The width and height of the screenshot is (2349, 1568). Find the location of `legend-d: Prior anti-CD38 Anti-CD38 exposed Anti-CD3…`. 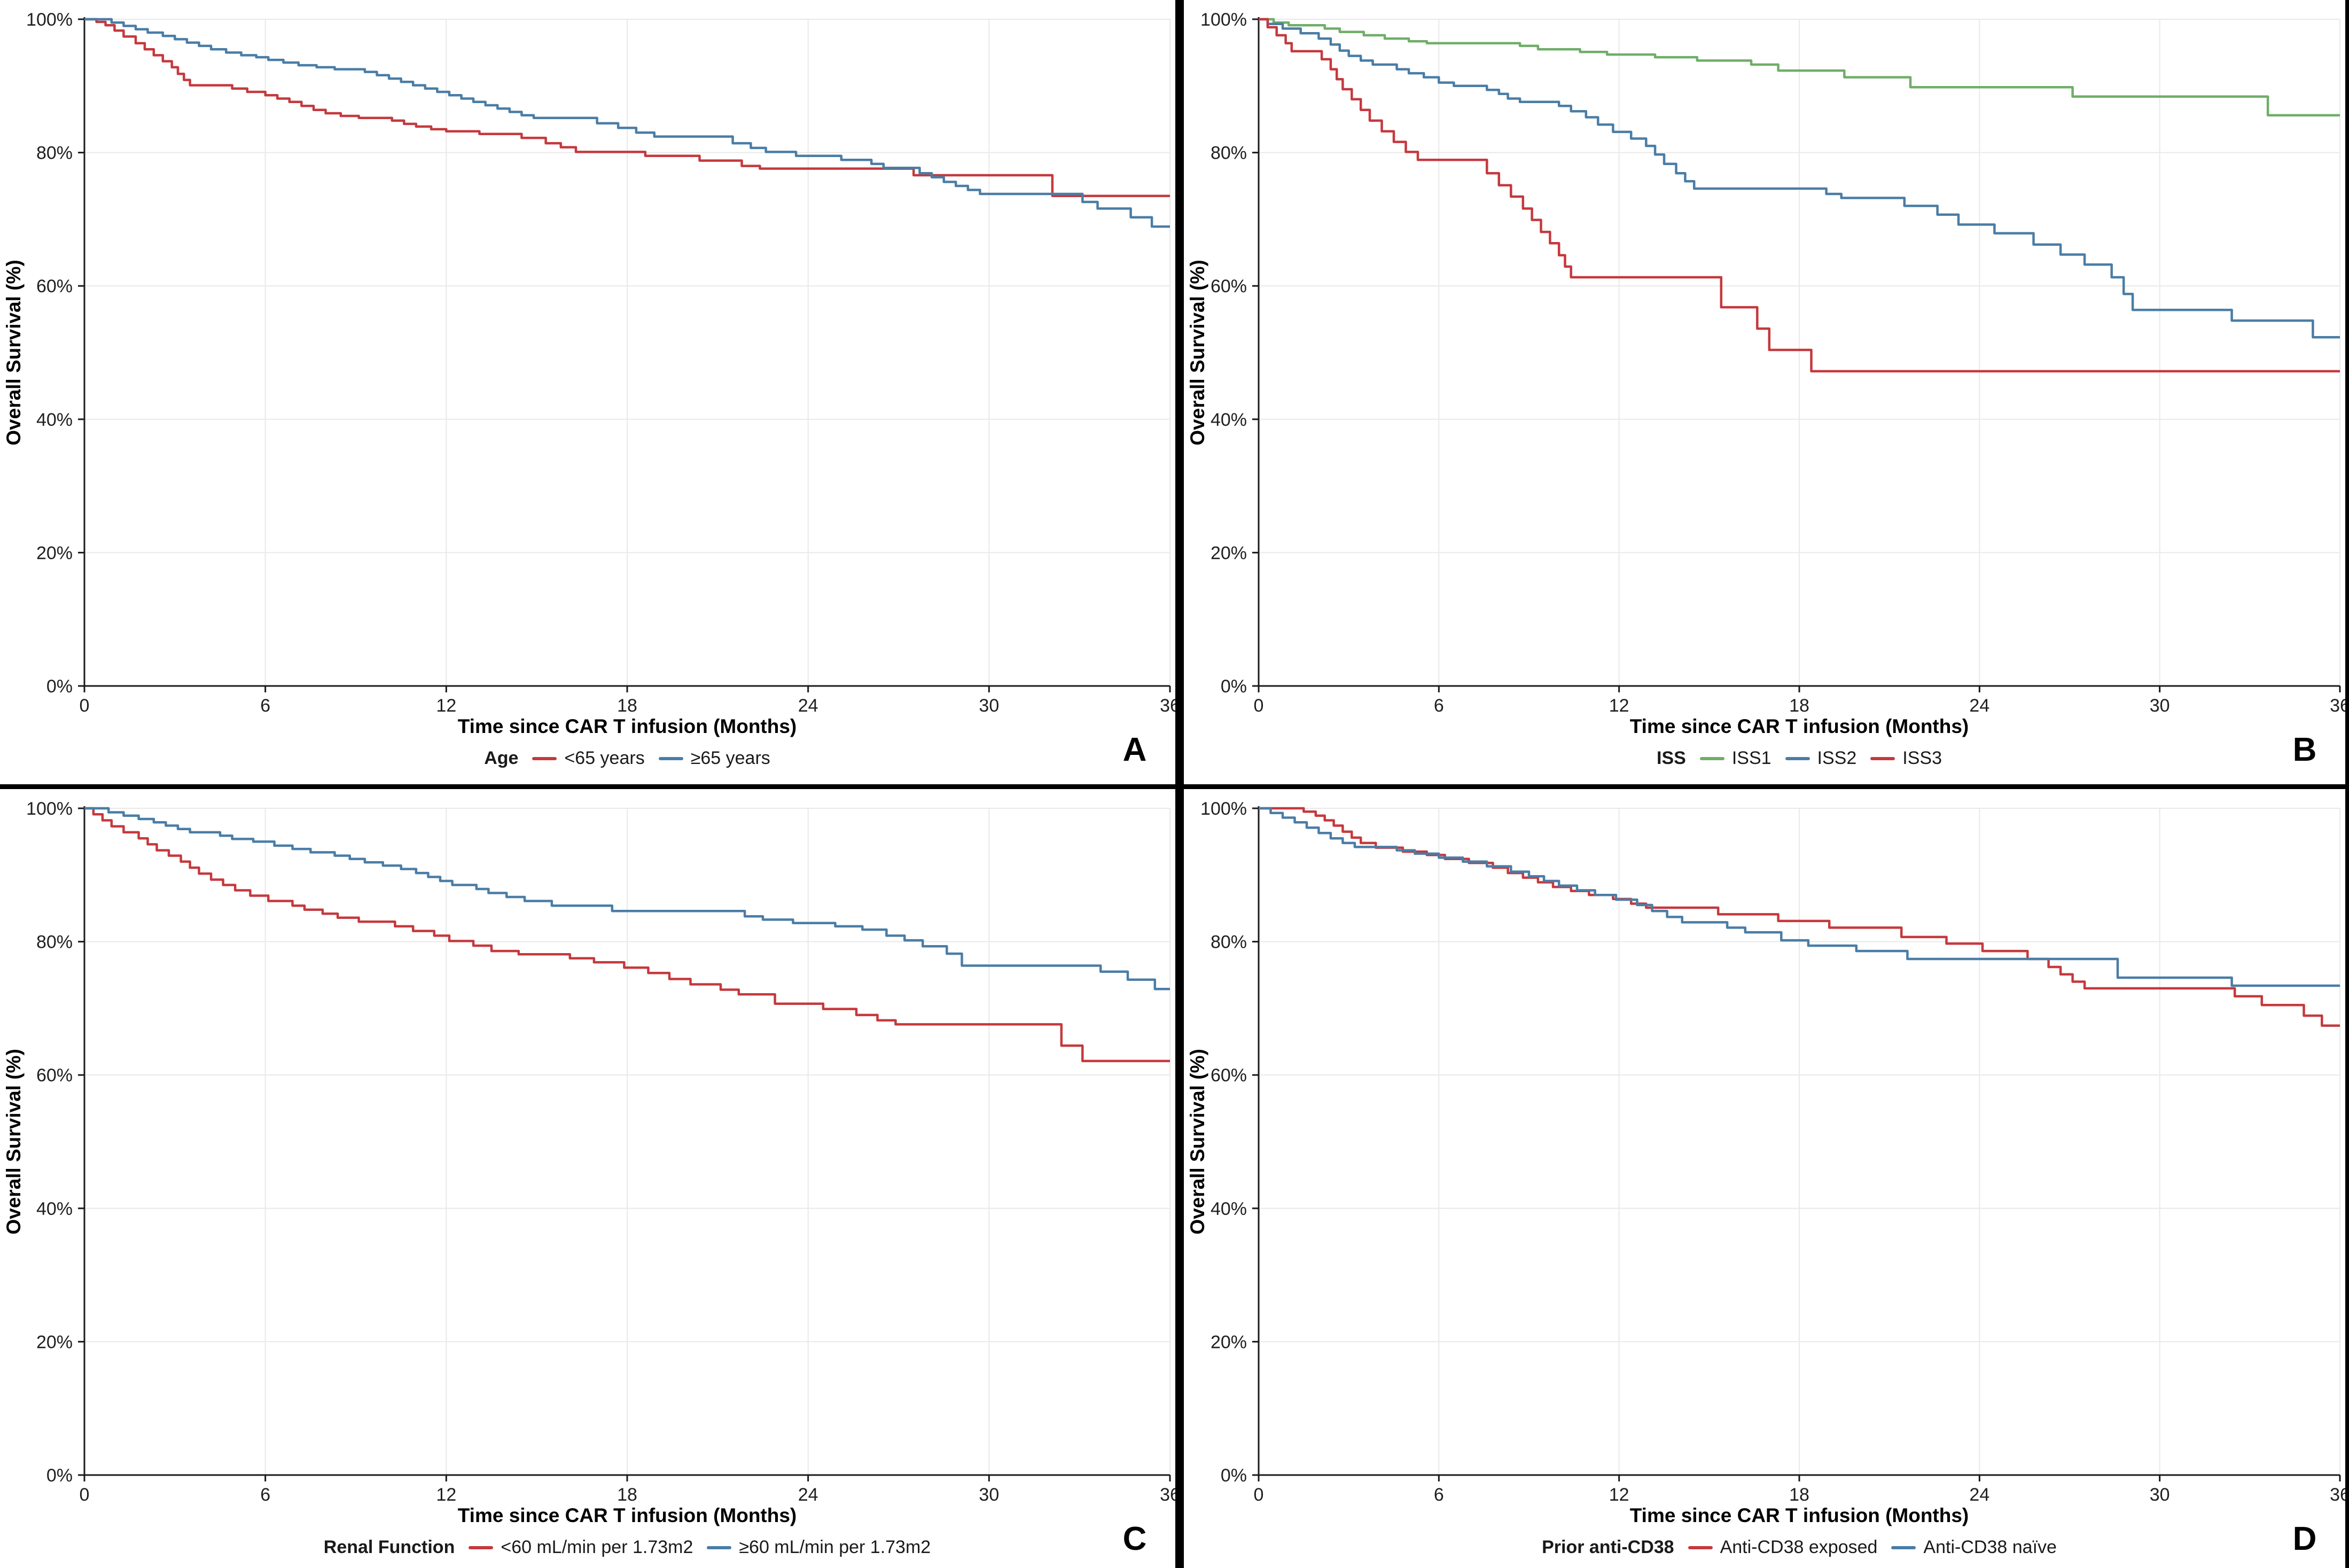

legend-d: Prior anti-CD38 Anti-CD38 exposed Anti-CD3… is located at coordinates (1799, 1547).